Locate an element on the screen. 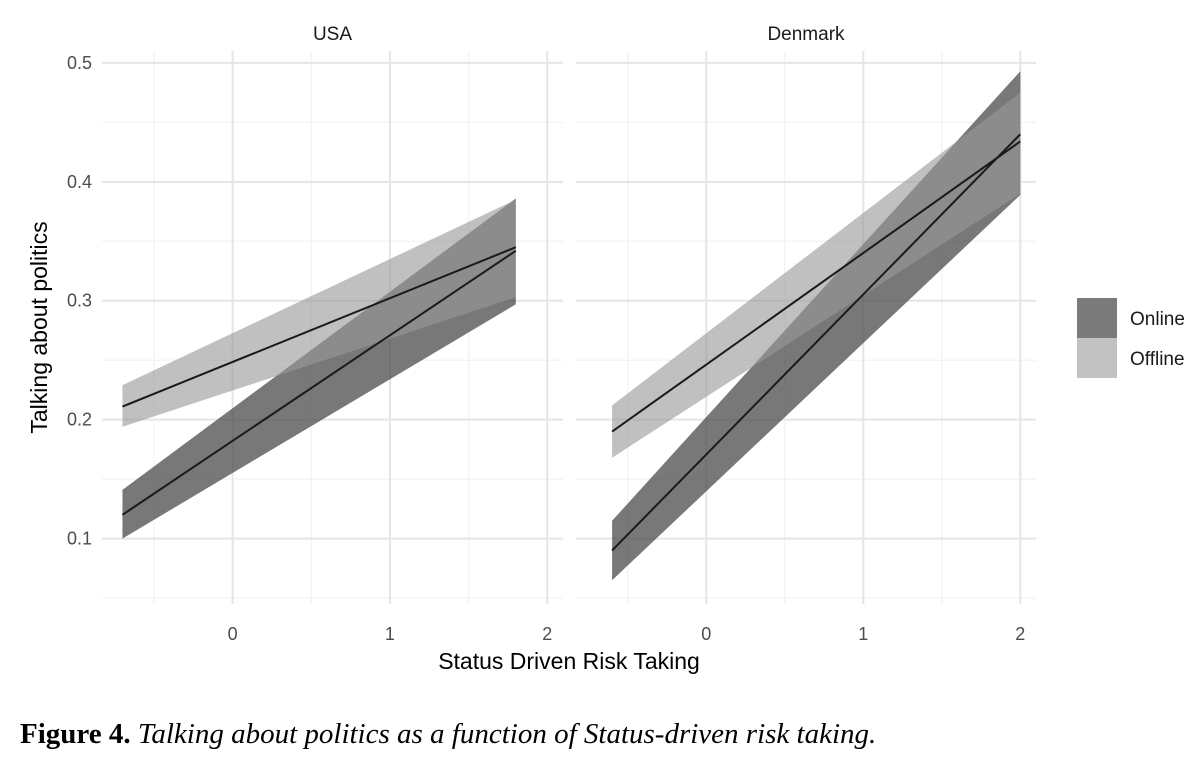 This screenshot has width=1200, height=763. confidence-band-offline-usa is located at coordinates (319, 313).